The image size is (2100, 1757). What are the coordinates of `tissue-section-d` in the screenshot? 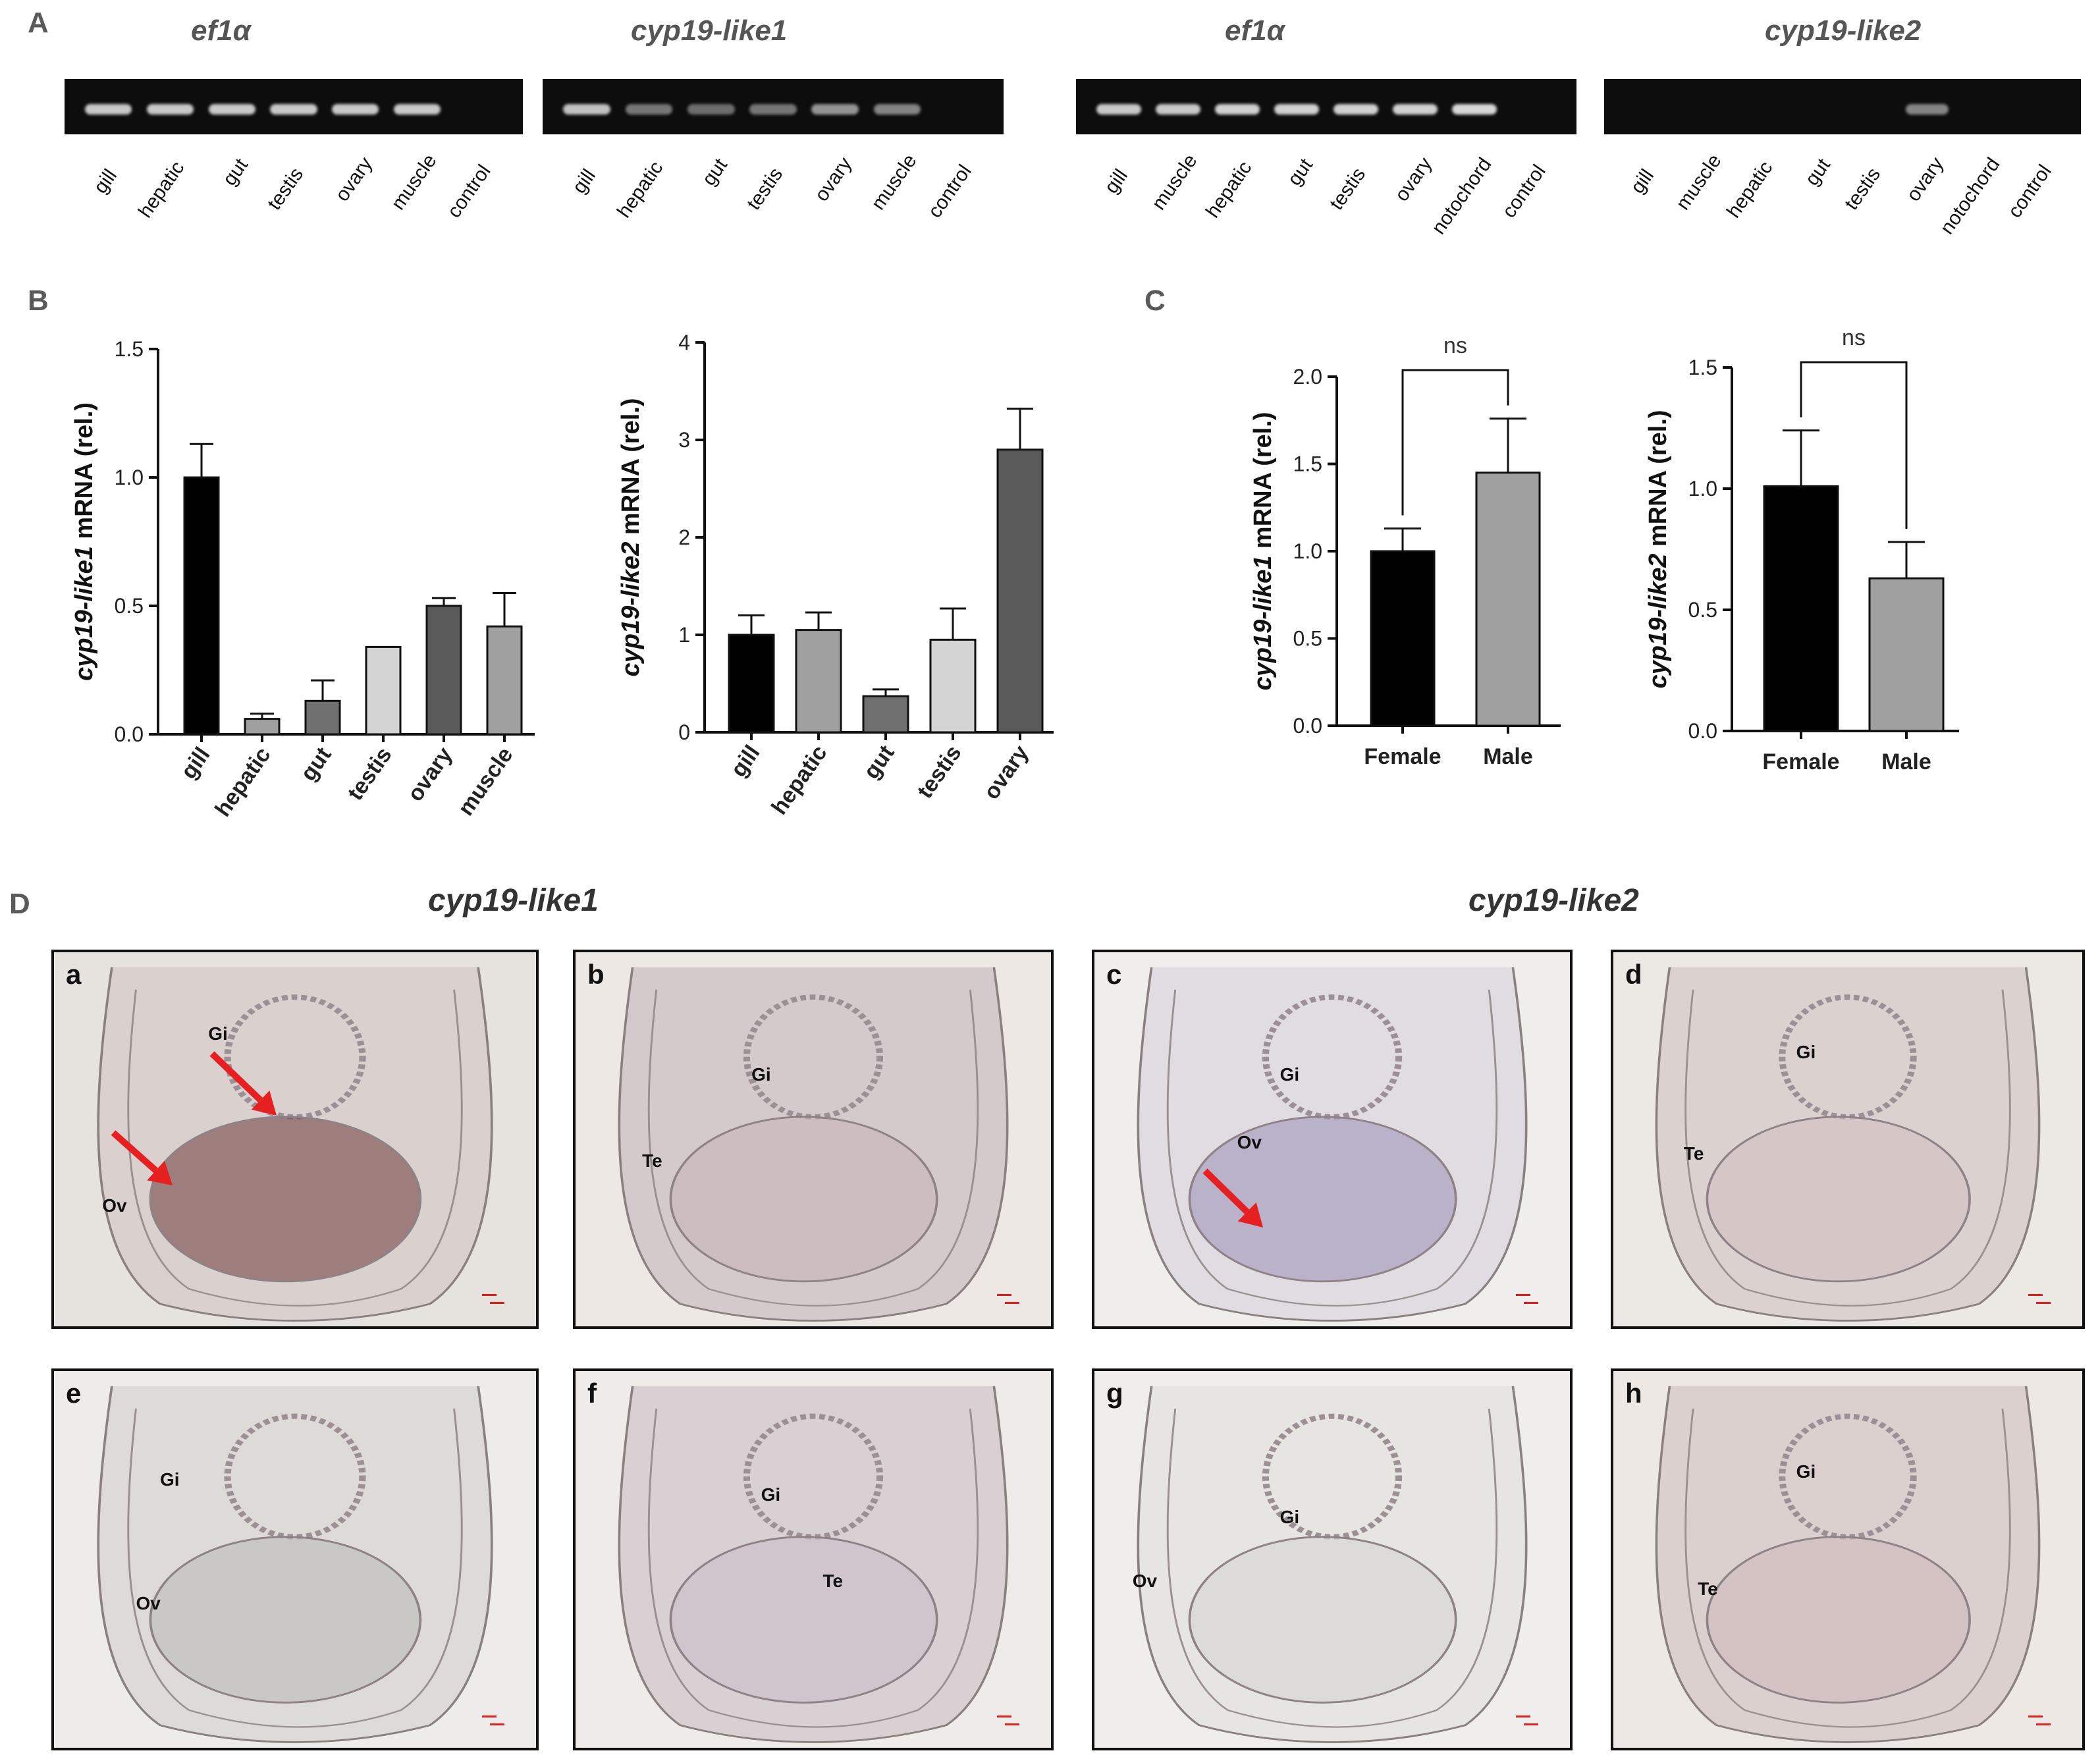 It's located at (1848, 1144).